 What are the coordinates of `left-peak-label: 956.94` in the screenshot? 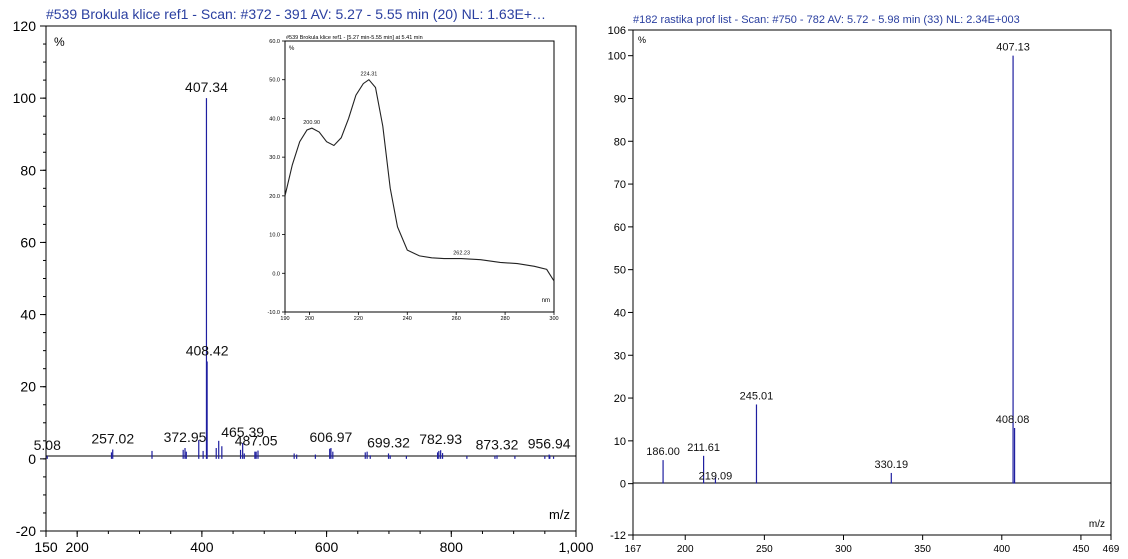 It's located at (549, 444).